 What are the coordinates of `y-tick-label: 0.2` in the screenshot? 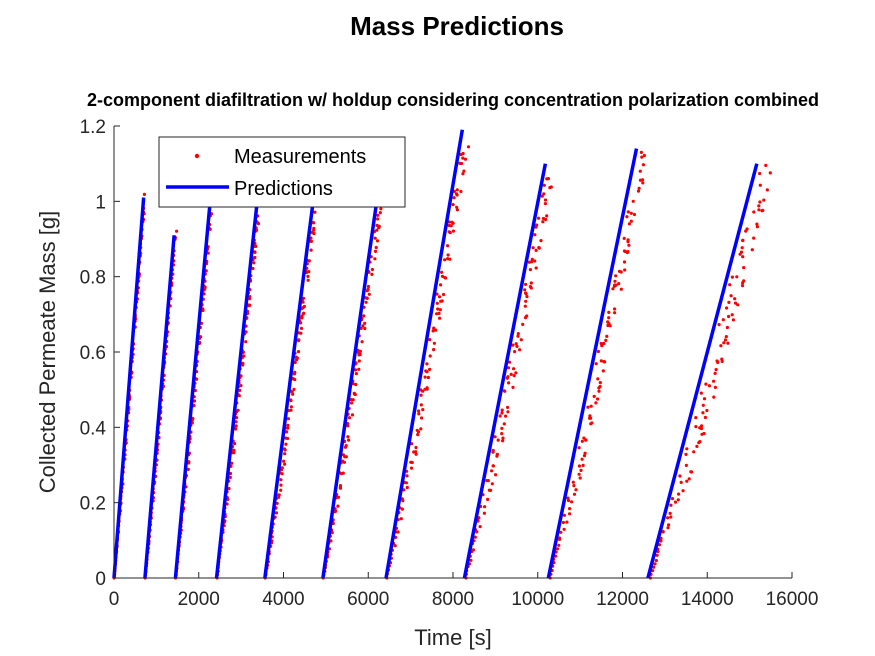 It's located at (93, 504).